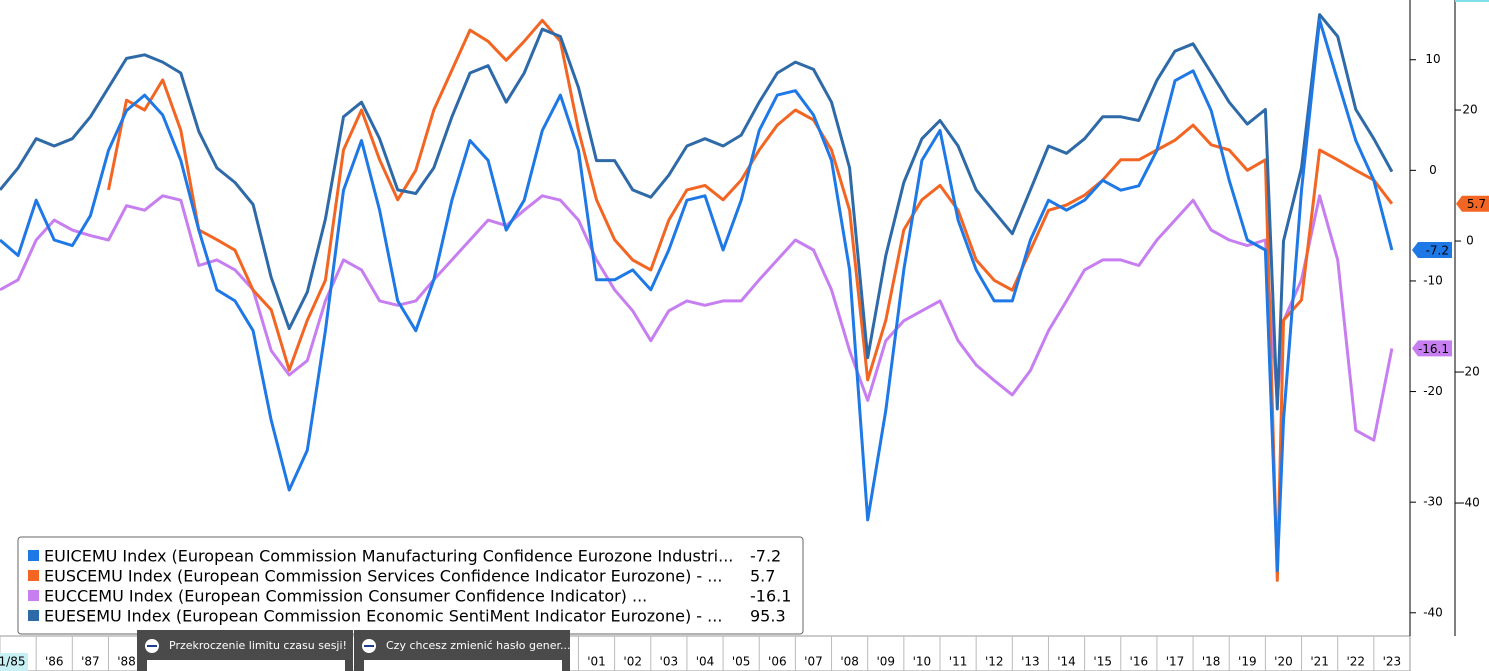  Describe the element at coordinates (777, 662) in the screenshot. I see `x-tick-label: '06` at that location.